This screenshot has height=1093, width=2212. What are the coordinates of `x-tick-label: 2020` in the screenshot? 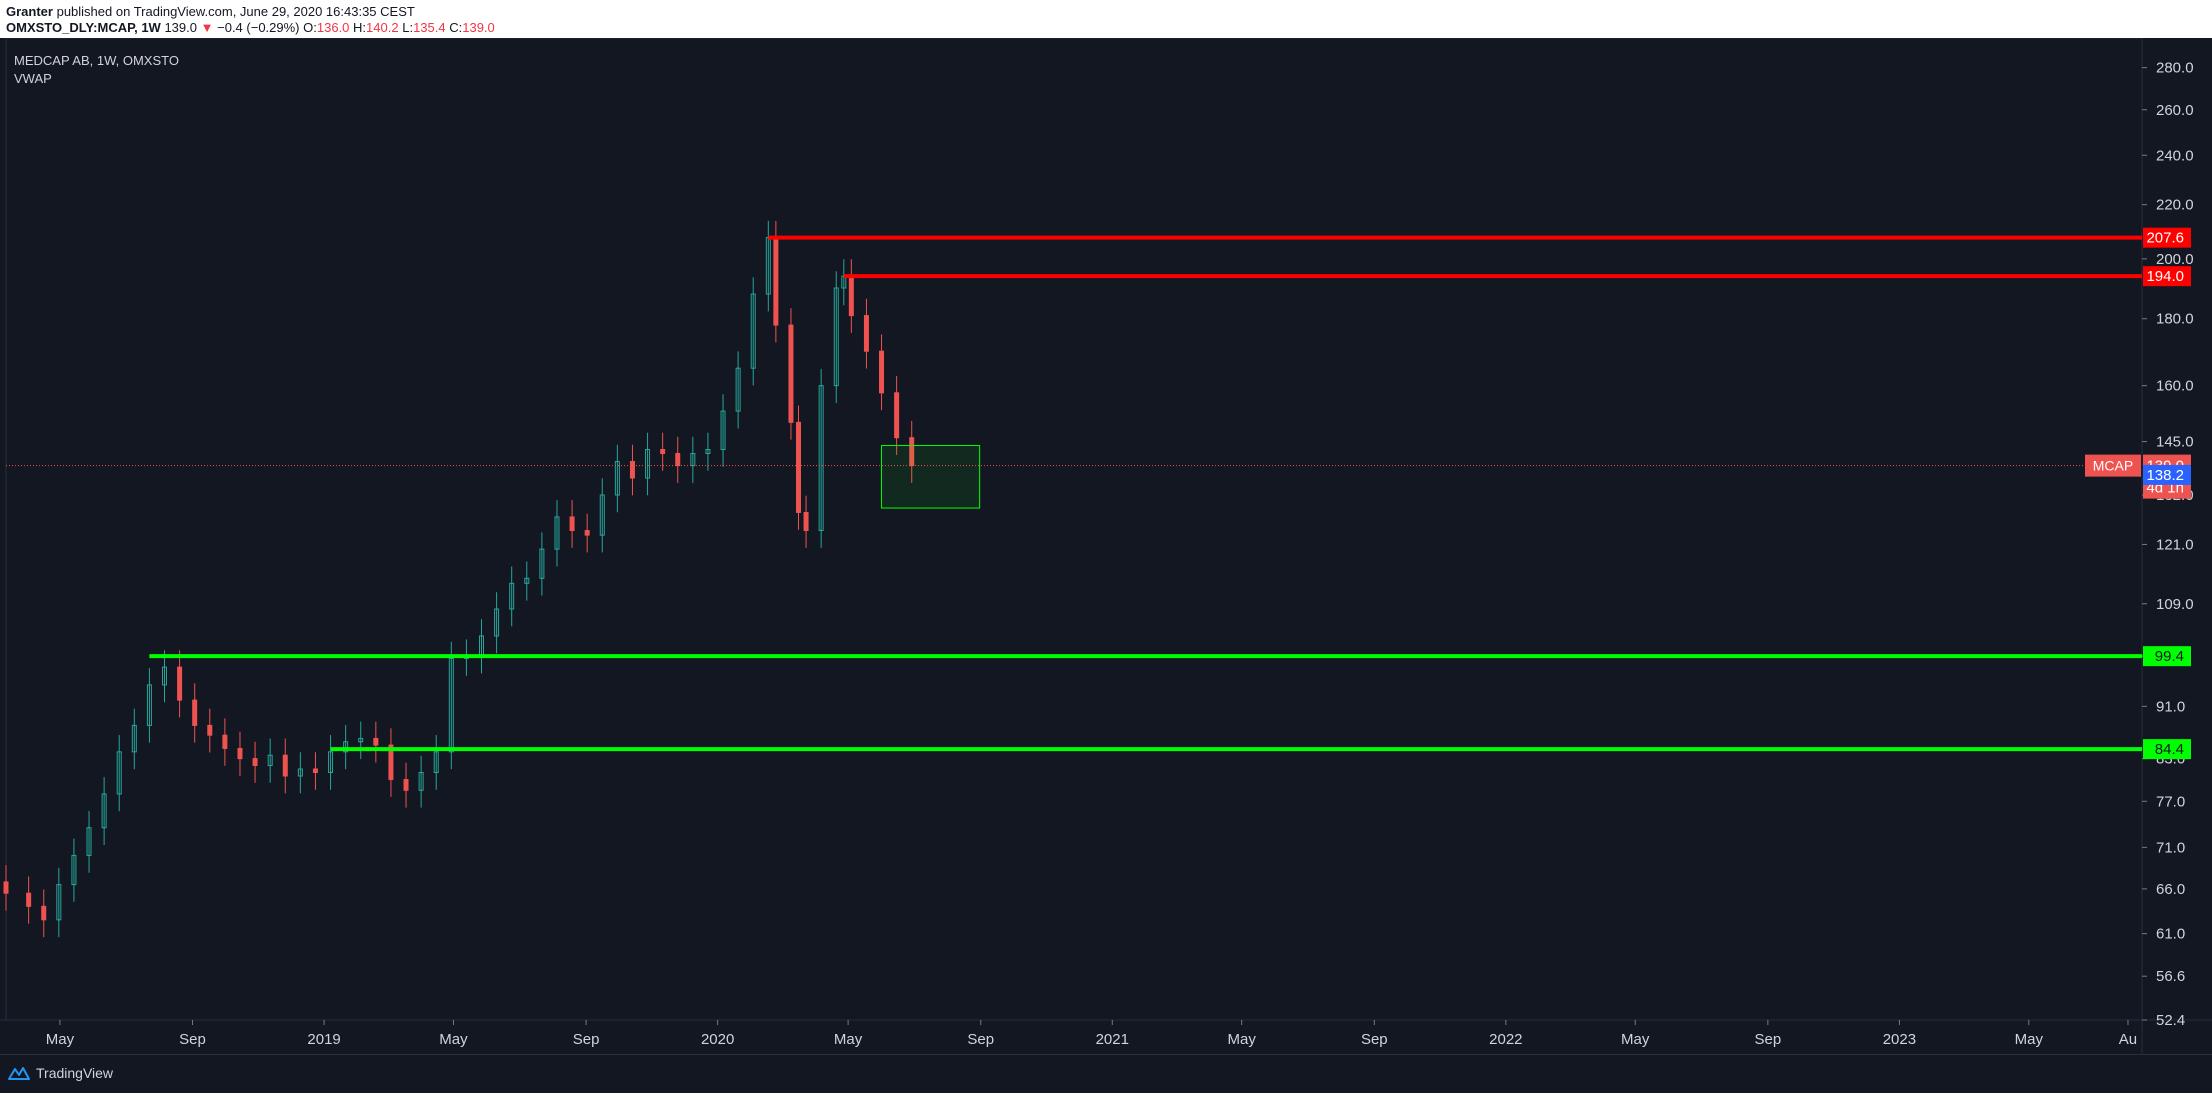 It's located at (717, 1039).